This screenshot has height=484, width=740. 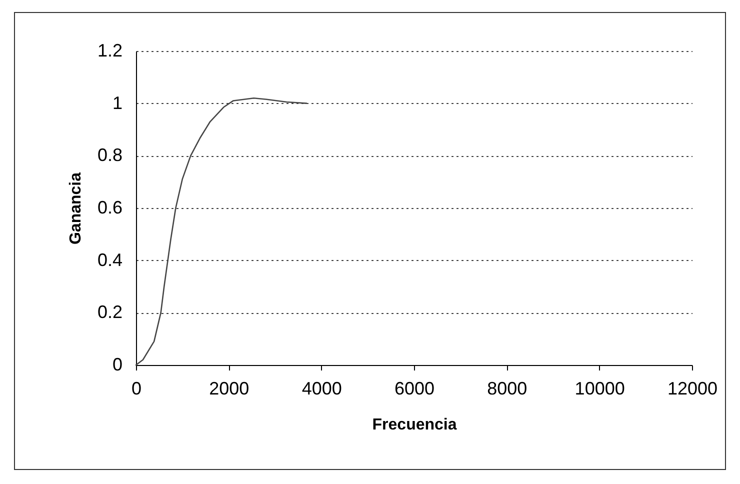 What do you see at coordinates (109, 155) in the screenshot?
I see `y-tick-label: 0.8` at bounding box center [109, 155].